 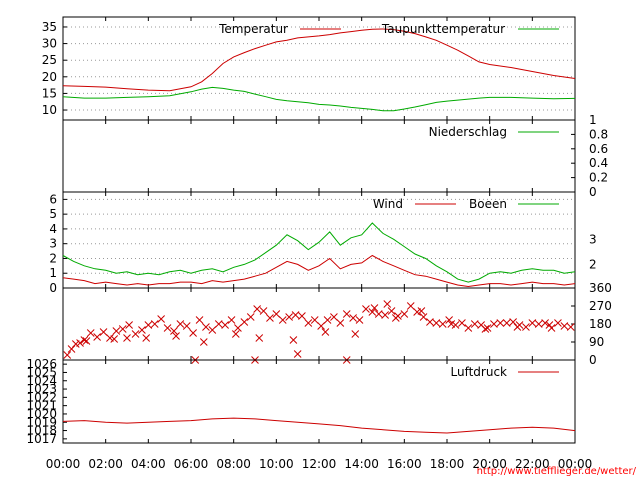 I want to click on x-tick-label: 12:00, so click(x=319, y=464).